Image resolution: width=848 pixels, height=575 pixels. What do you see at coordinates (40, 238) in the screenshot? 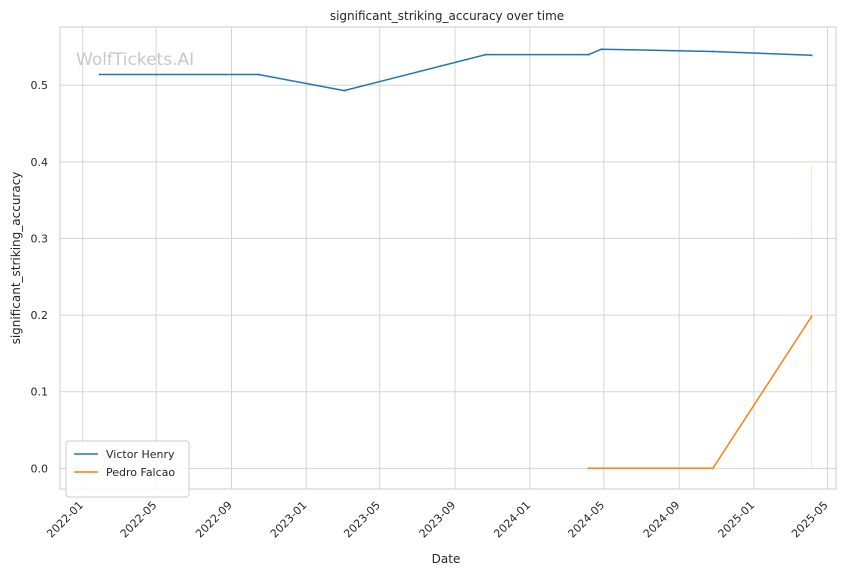
I see `y-tick-label: 0.3` at bounding box center [40, 238].